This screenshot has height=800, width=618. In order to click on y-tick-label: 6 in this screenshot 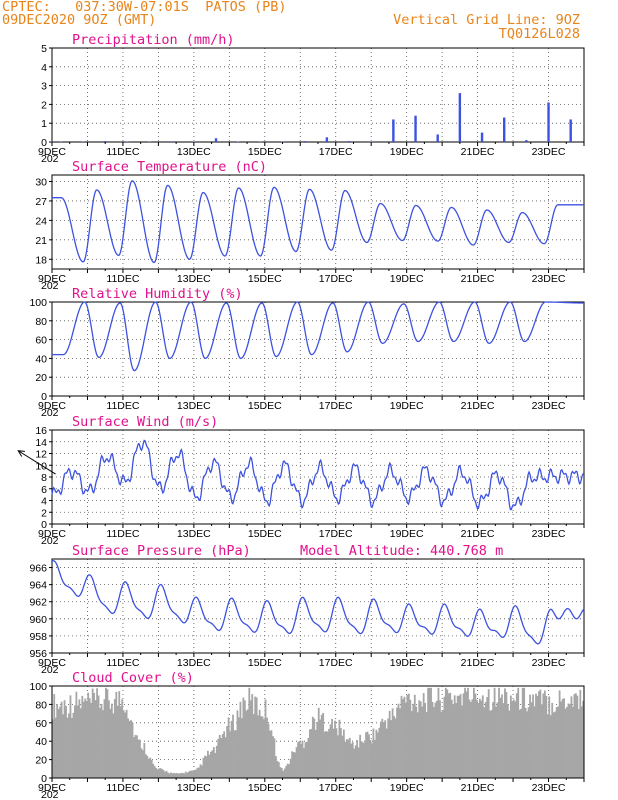, I will do `click(44, 490)`.